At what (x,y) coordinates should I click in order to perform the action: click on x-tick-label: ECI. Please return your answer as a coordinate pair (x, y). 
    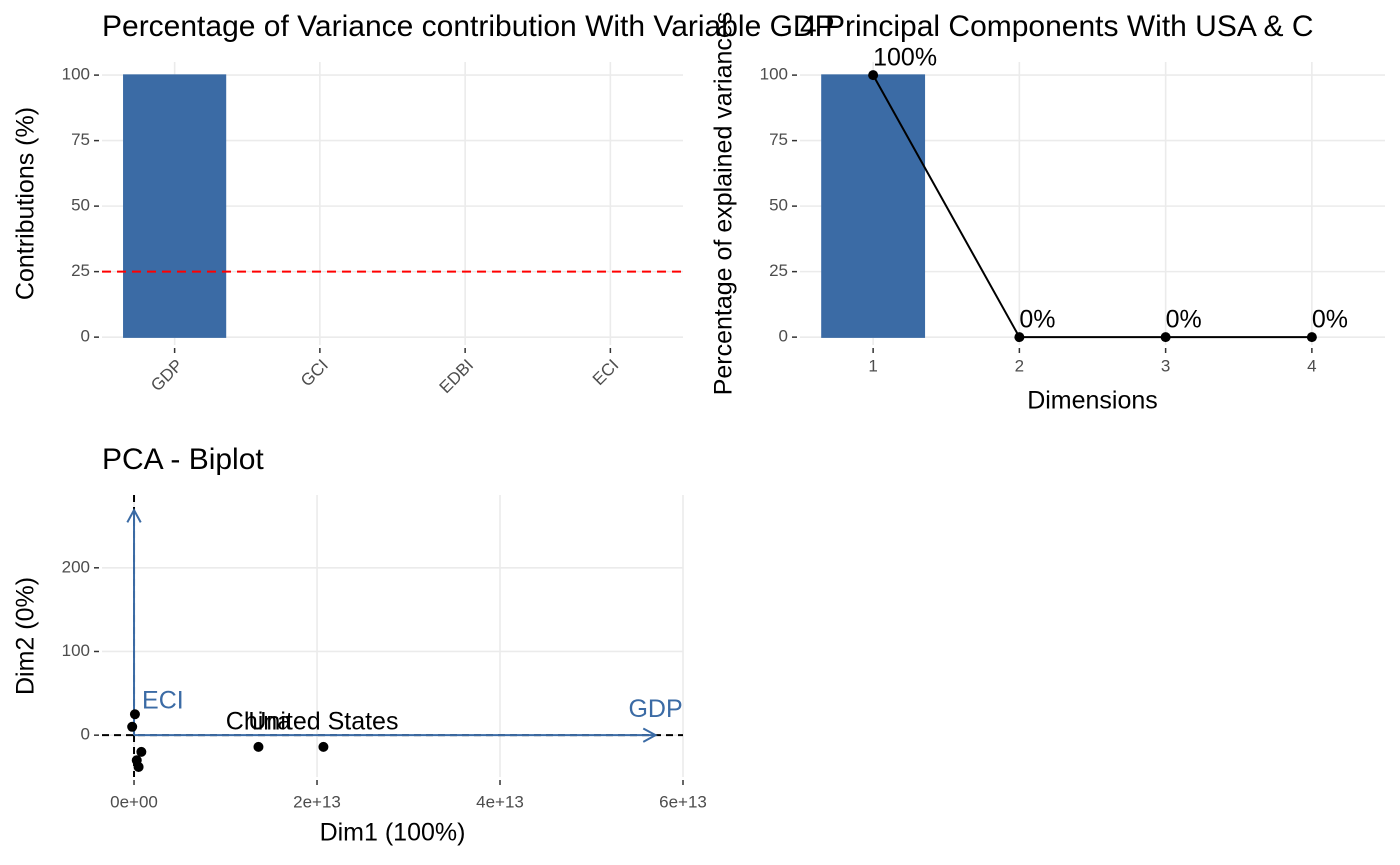
    Looking at the image, I should click on (605, 372).